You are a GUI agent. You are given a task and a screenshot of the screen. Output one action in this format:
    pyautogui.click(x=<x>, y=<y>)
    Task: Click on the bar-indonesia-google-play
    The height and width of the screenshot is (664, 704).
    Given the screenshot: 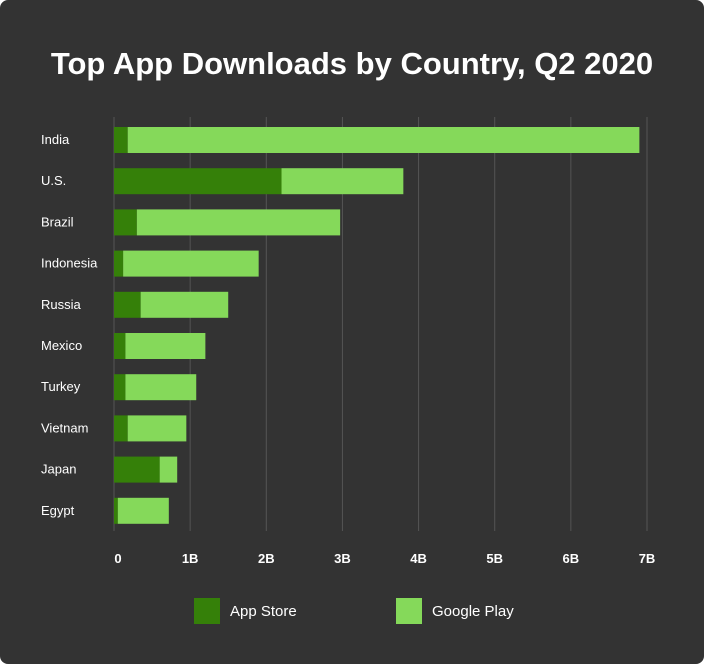 What is the action you would take?
    pyautogui.click(x=191, y=263)
    